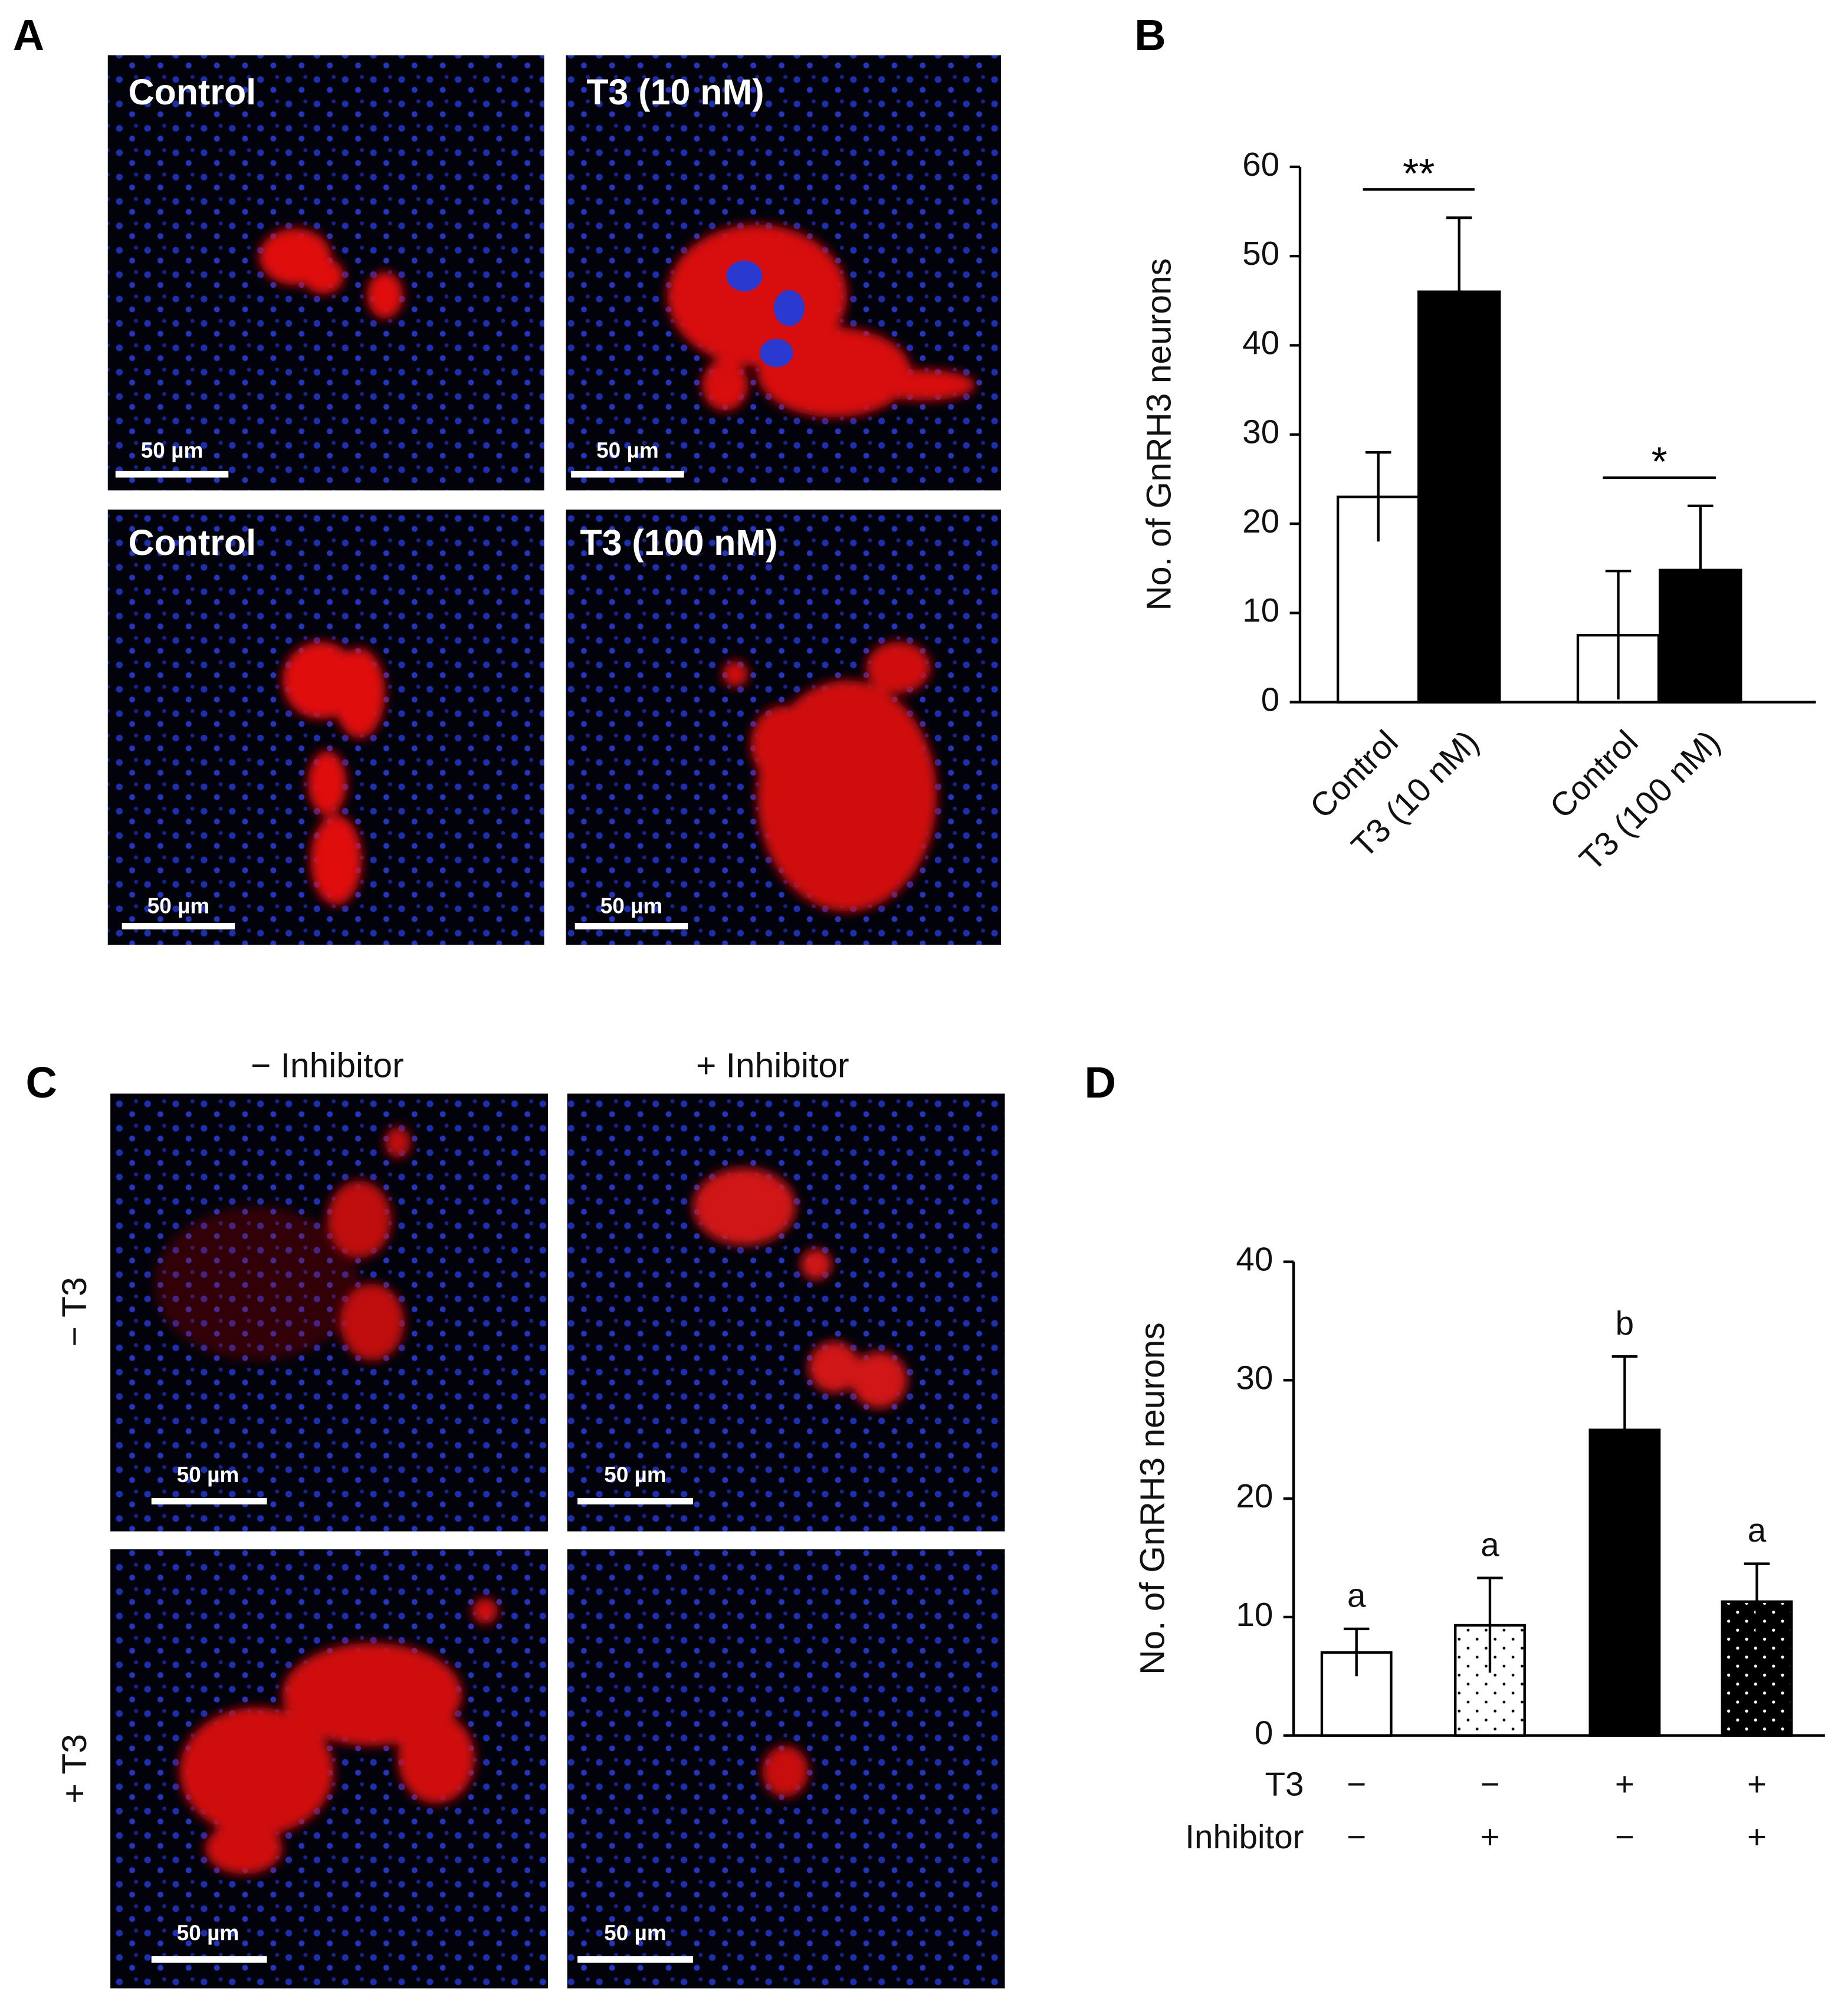 This screenshot has height=2014, width=1848. What do you see at coordinates (675, 92) in the screenshot?
I see `image-label: T3 (10 nM)` at bounding box center [675, 92].